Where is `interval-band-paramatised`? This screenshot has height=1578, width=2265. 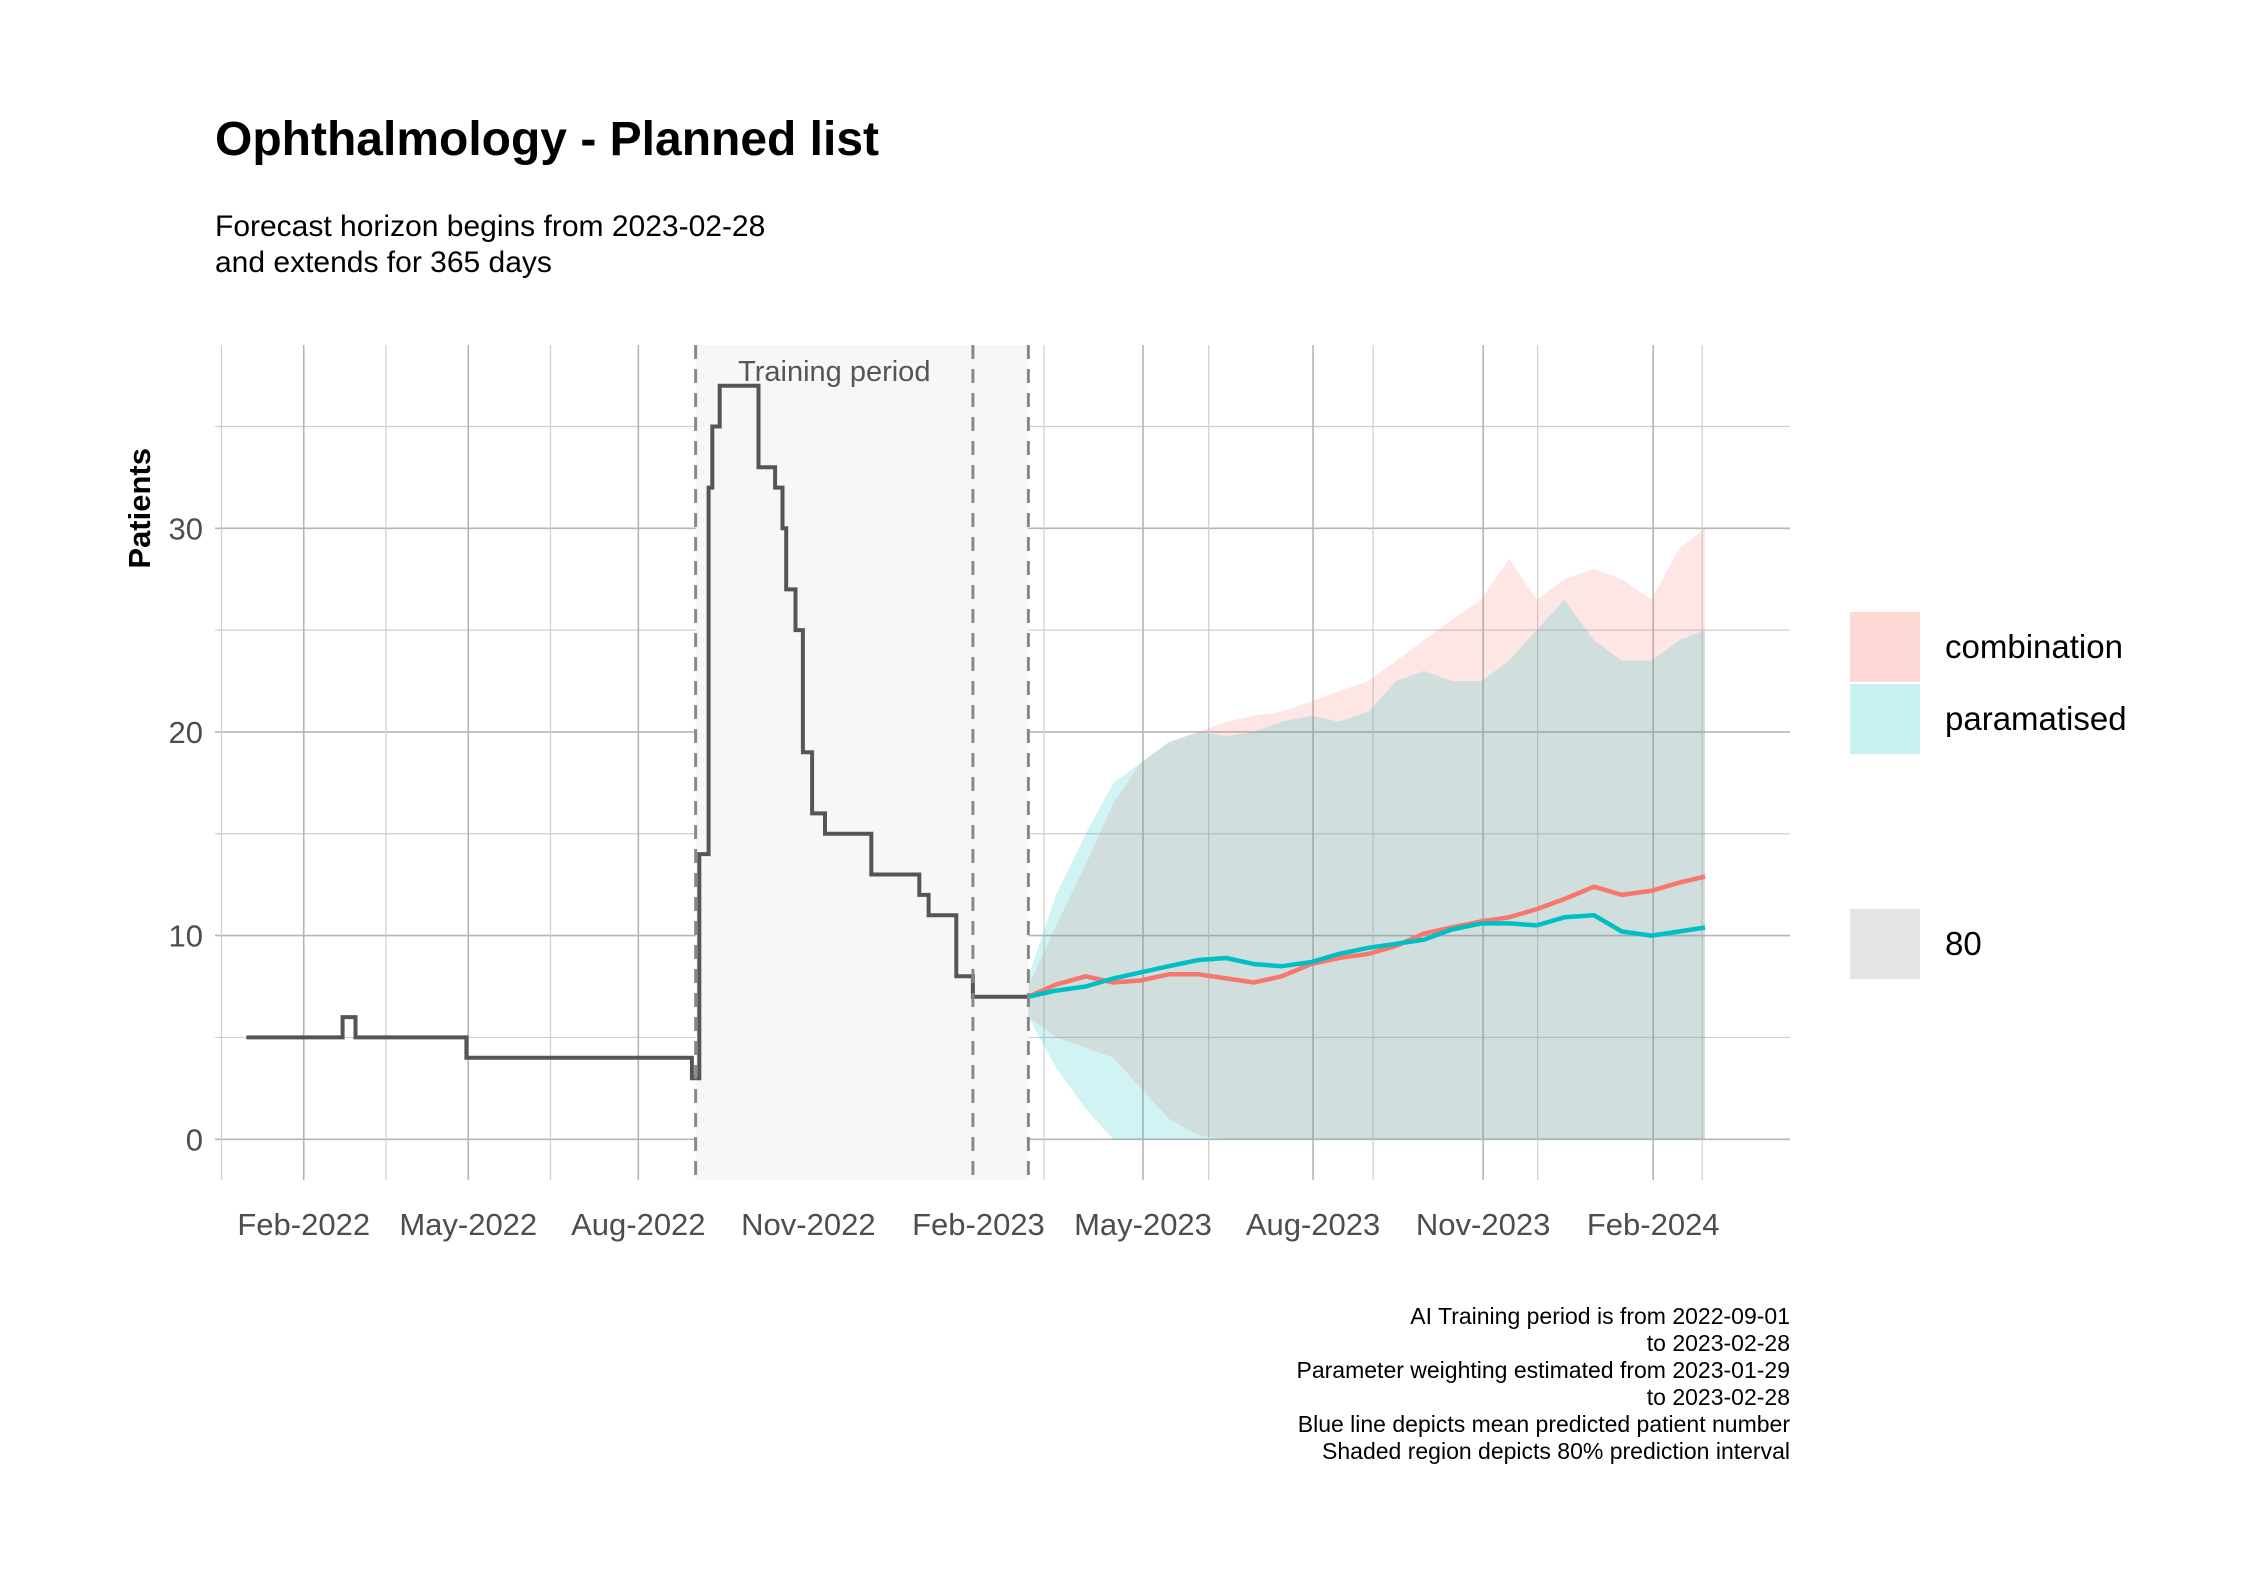 interval-band-paramatised is located at coordinates (1366, 869).